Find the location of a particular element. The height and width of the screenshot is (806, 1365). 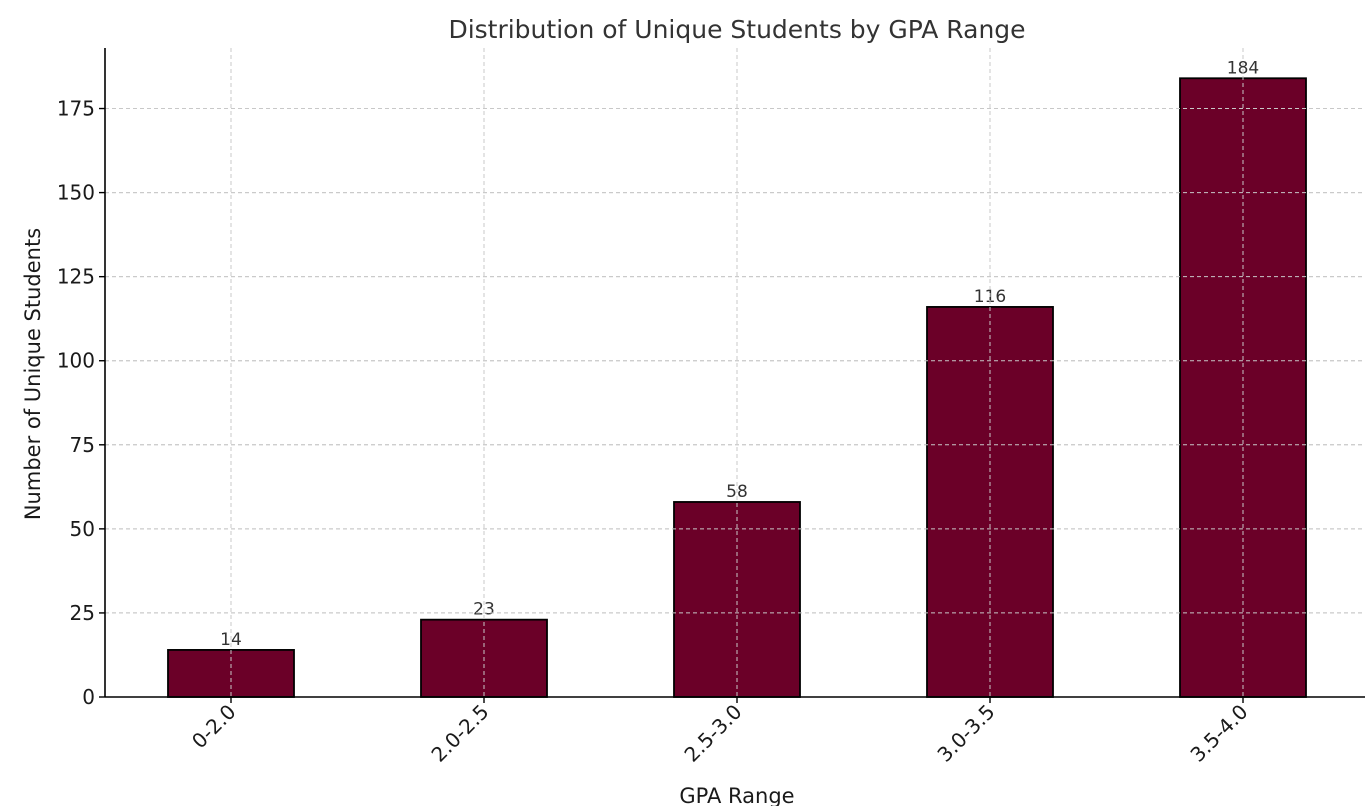

y-tick-label: 100 is located at coordinates (76, 361).